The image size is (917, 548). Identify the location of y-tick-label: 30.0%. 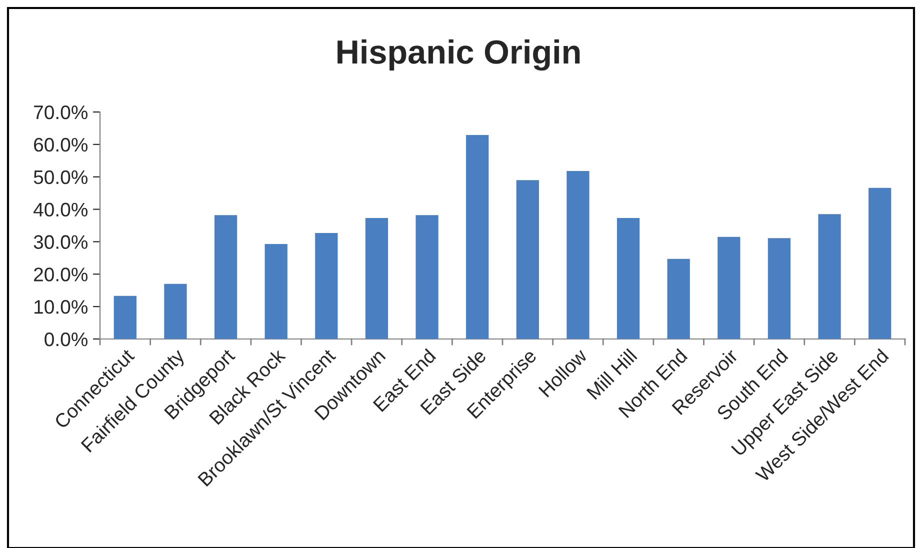
(61, 242).